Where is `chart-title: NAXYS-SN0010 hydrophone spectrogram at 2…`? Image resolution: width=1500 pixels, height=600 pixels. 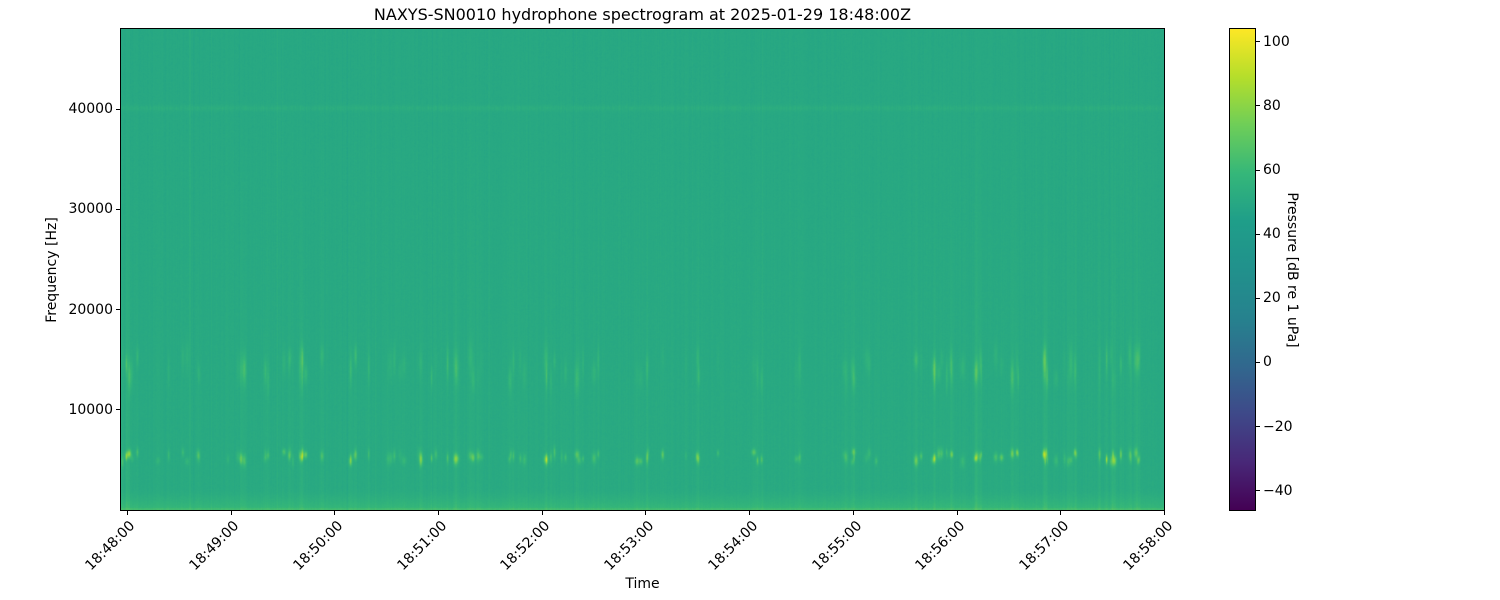 chart-title: NAXYS-SN0010 hydrophone spectrogram at 2… is located at coordinates (642, 14).